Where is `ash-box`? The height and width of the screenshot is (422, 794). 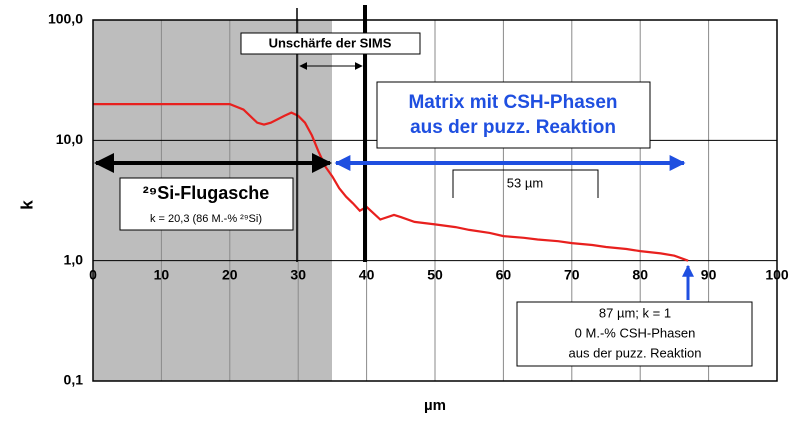
ash-box is located at coordinates (206, 204).